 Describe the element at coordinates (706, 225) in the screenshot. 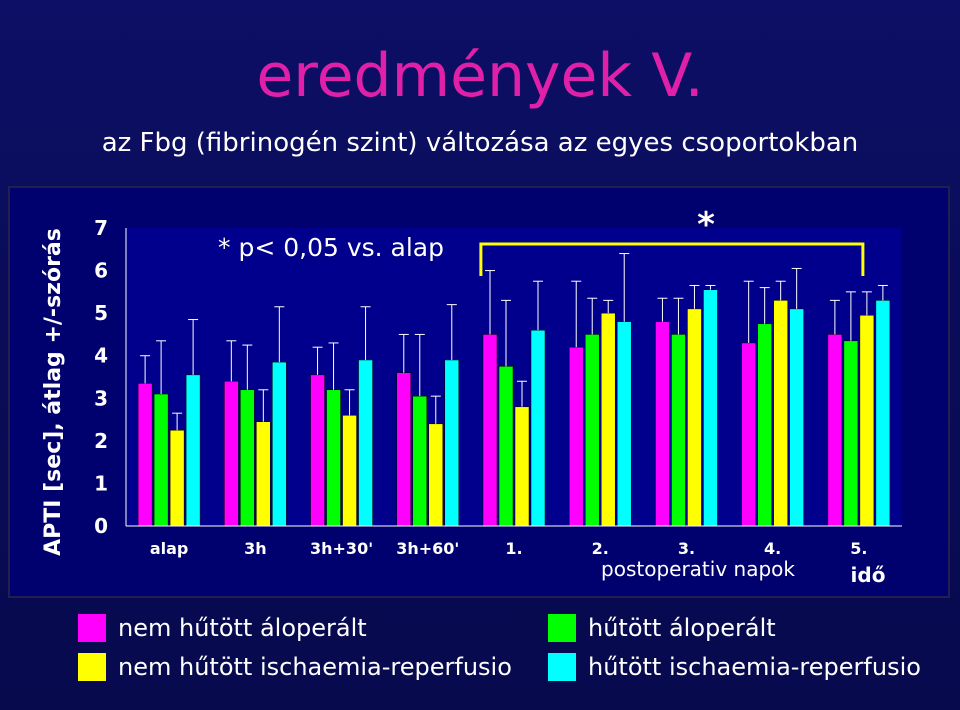

I see `significance-star: *` at that location.